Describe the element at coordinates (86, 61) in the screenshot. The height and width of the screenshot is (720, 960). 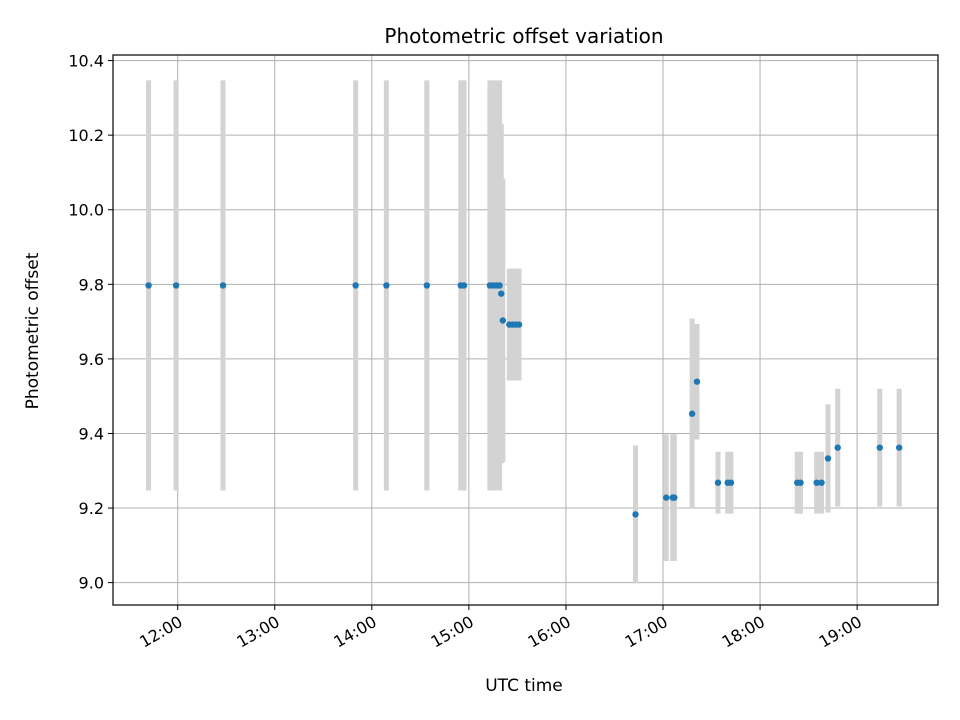
I see `y-tick-label: 10.4` at that location.